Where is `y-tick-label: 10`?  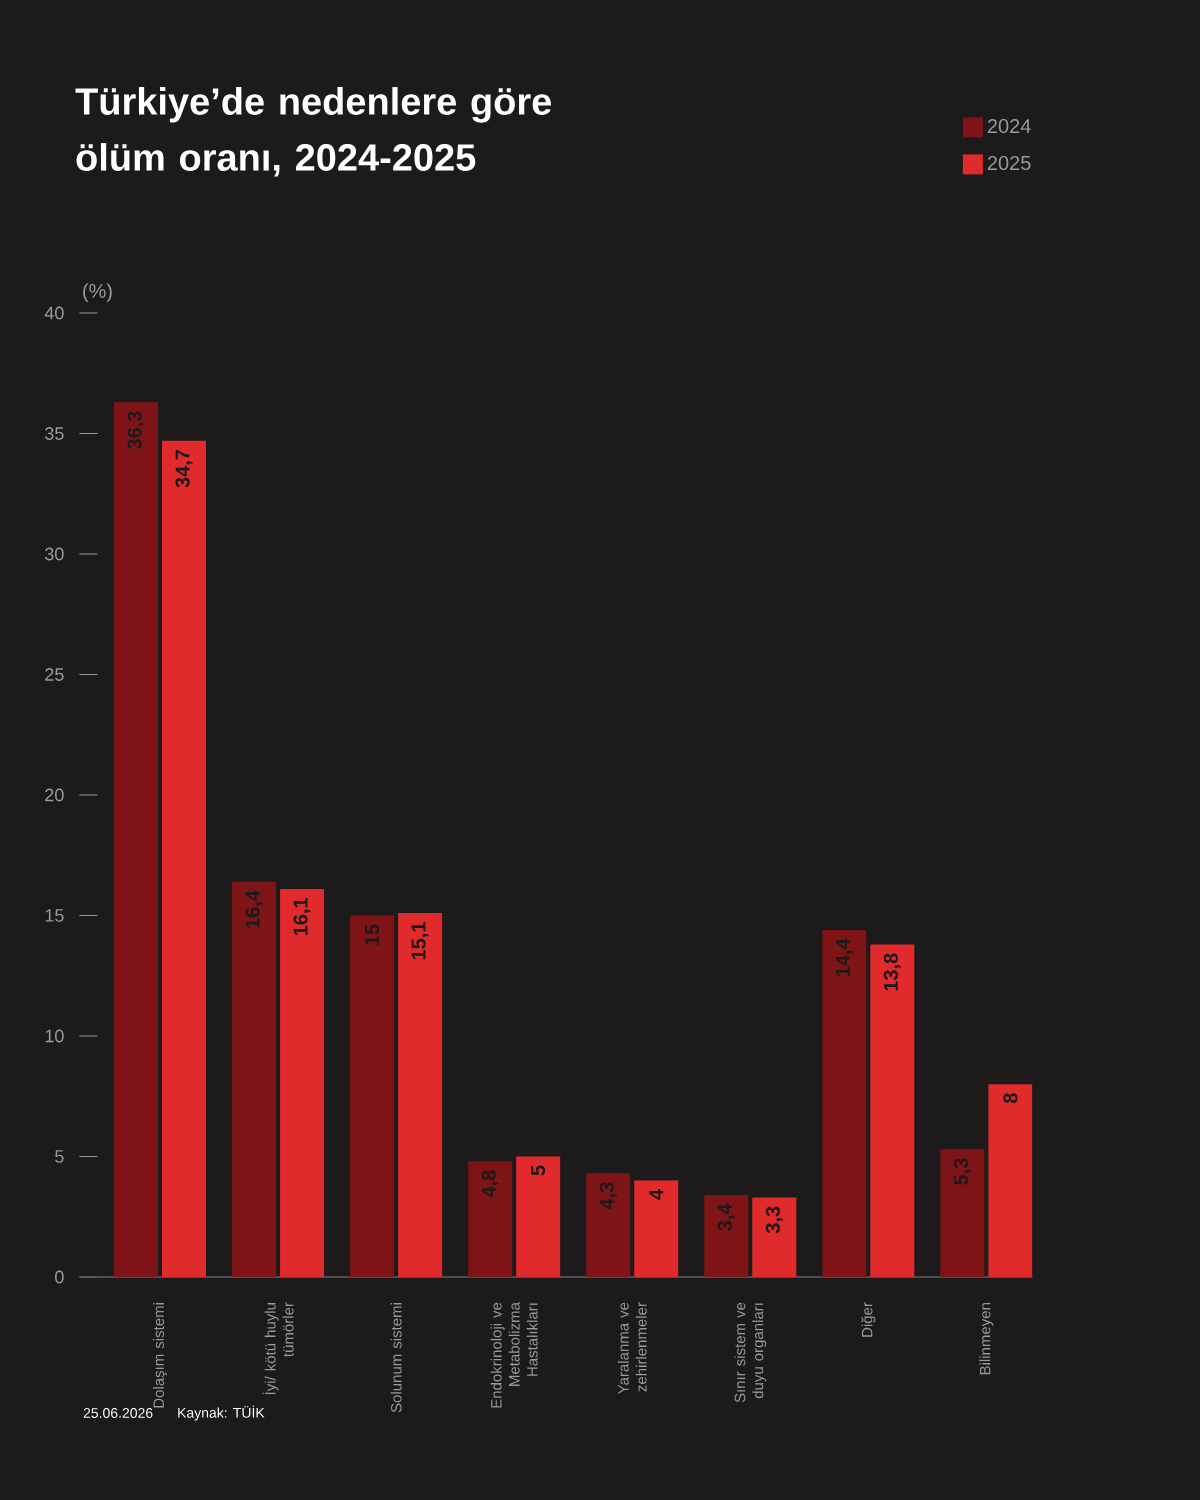
y-tick-label: 10 is located at coordinates (54, 1036).